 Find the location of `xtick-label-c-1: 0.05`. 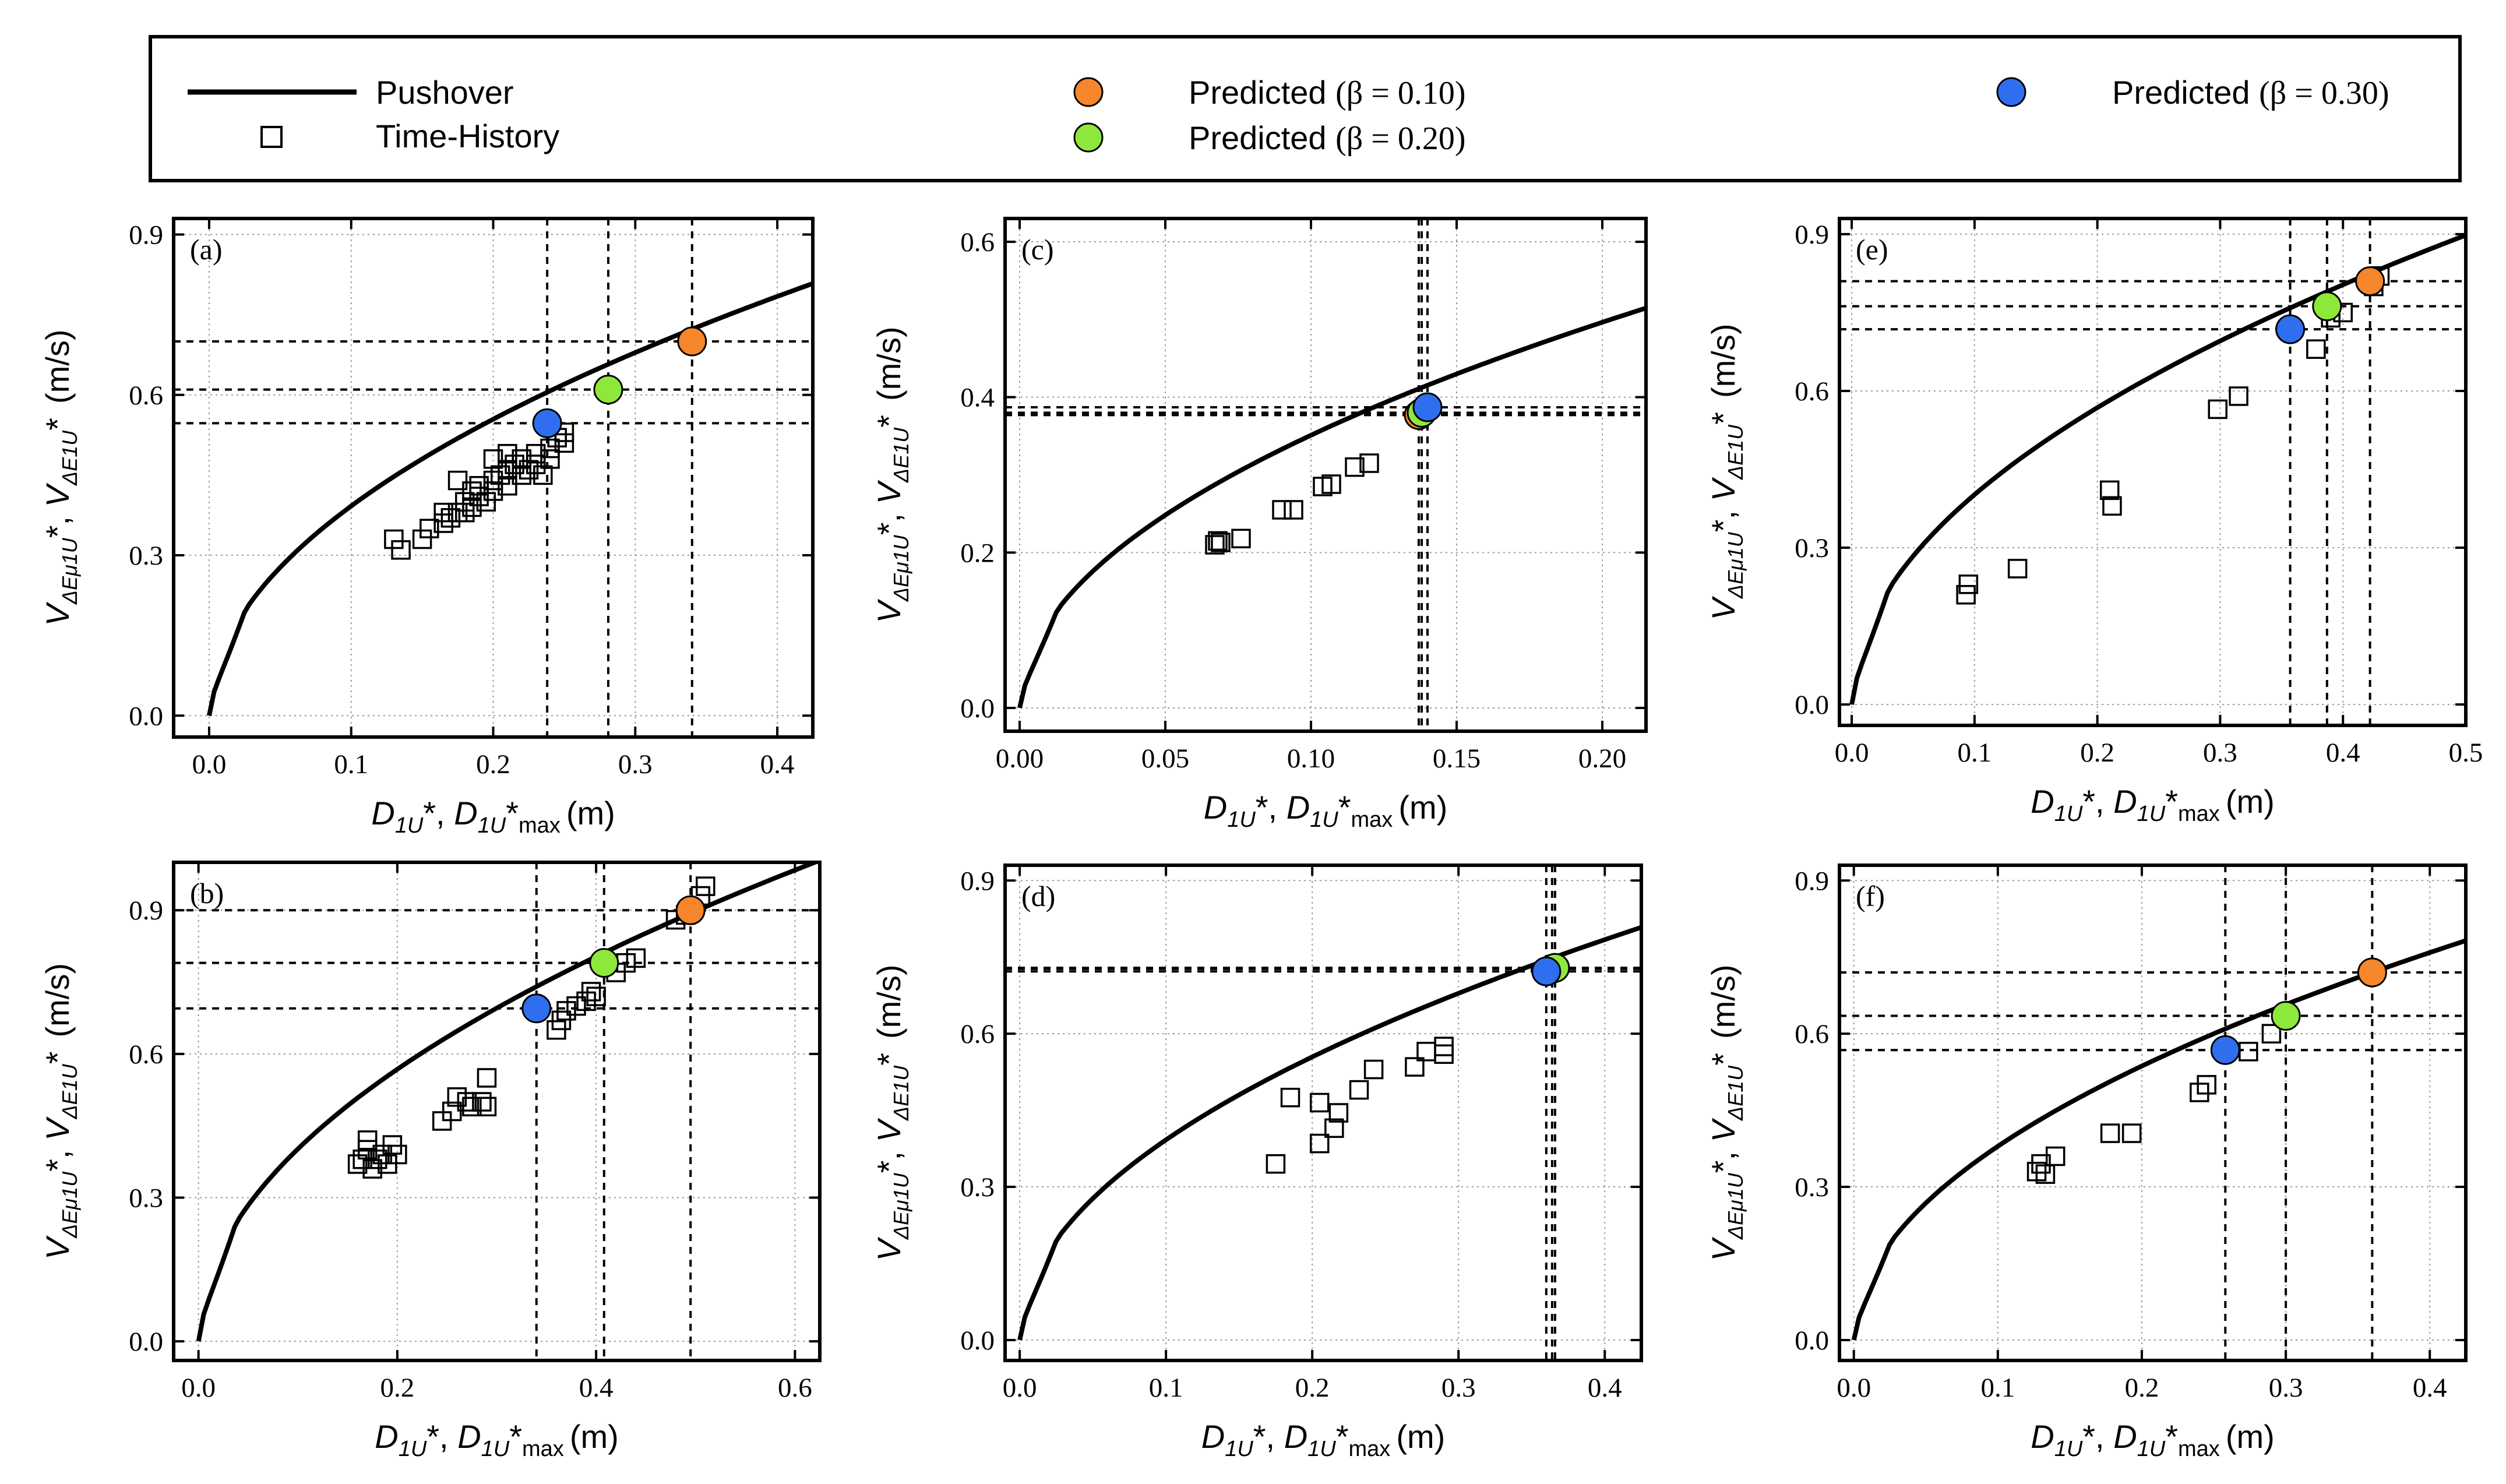

xtick-label-c-1: 0.05 is located at coordinates (1165, 758).